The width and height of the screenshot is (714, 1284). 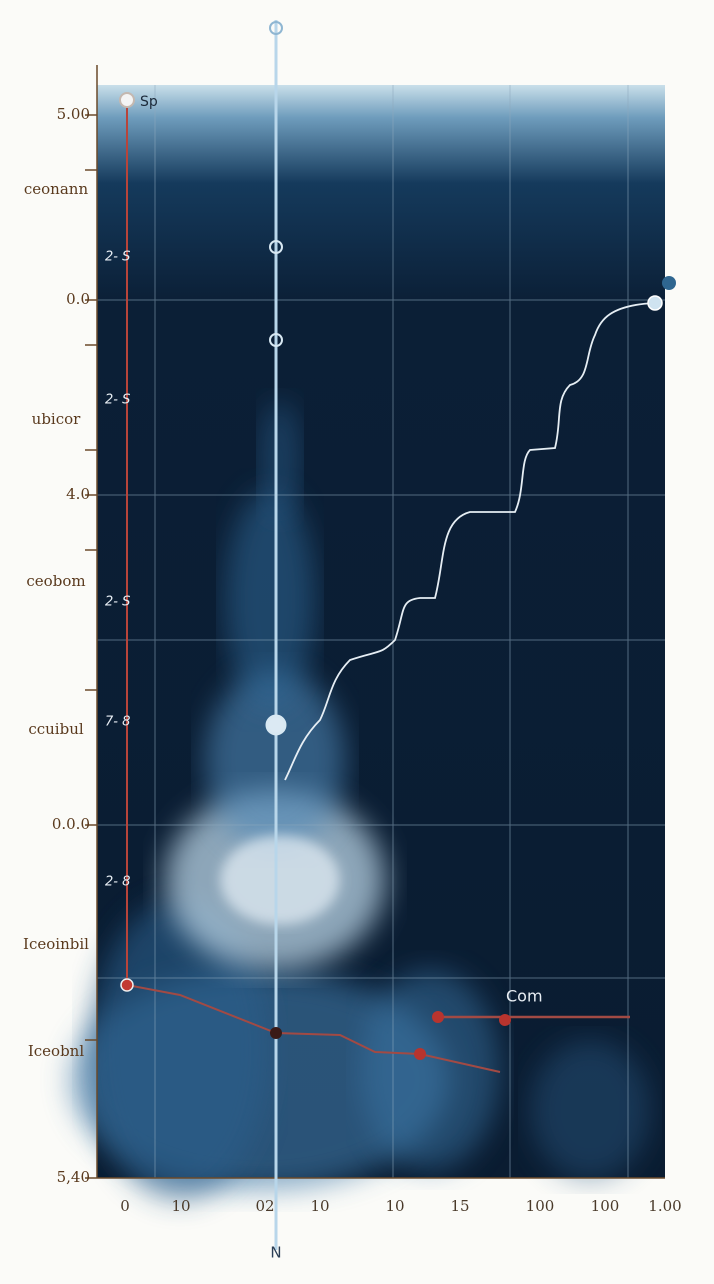 I want to click on x-label: 1.00, so click(x=664, y=1206).